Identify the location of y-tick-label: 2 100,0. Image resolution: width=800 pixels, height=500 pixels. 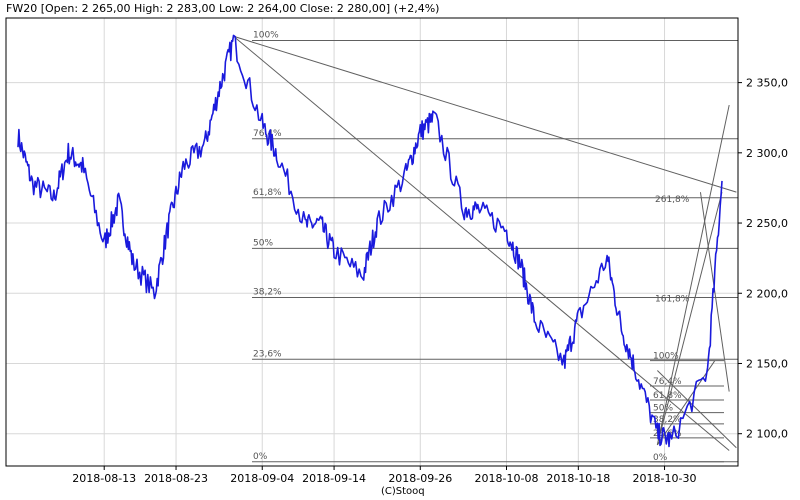
(767, 434).